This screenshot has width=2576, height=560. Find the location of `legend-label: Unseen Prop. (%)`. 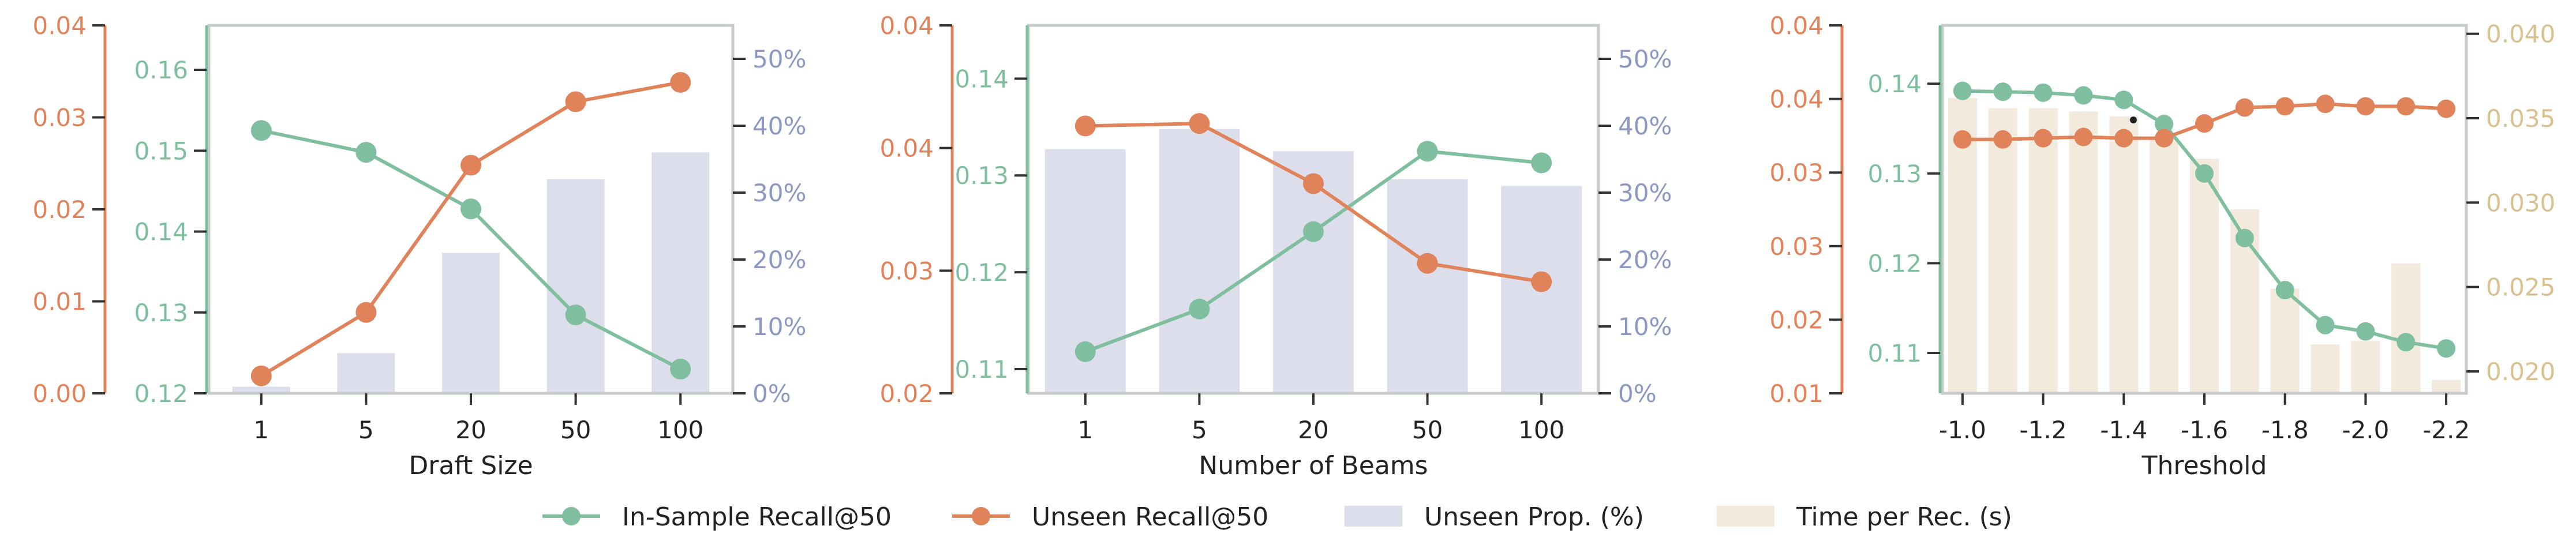

legend-label: Unseen Prop. (%) is located at coordinates (1534, 517).